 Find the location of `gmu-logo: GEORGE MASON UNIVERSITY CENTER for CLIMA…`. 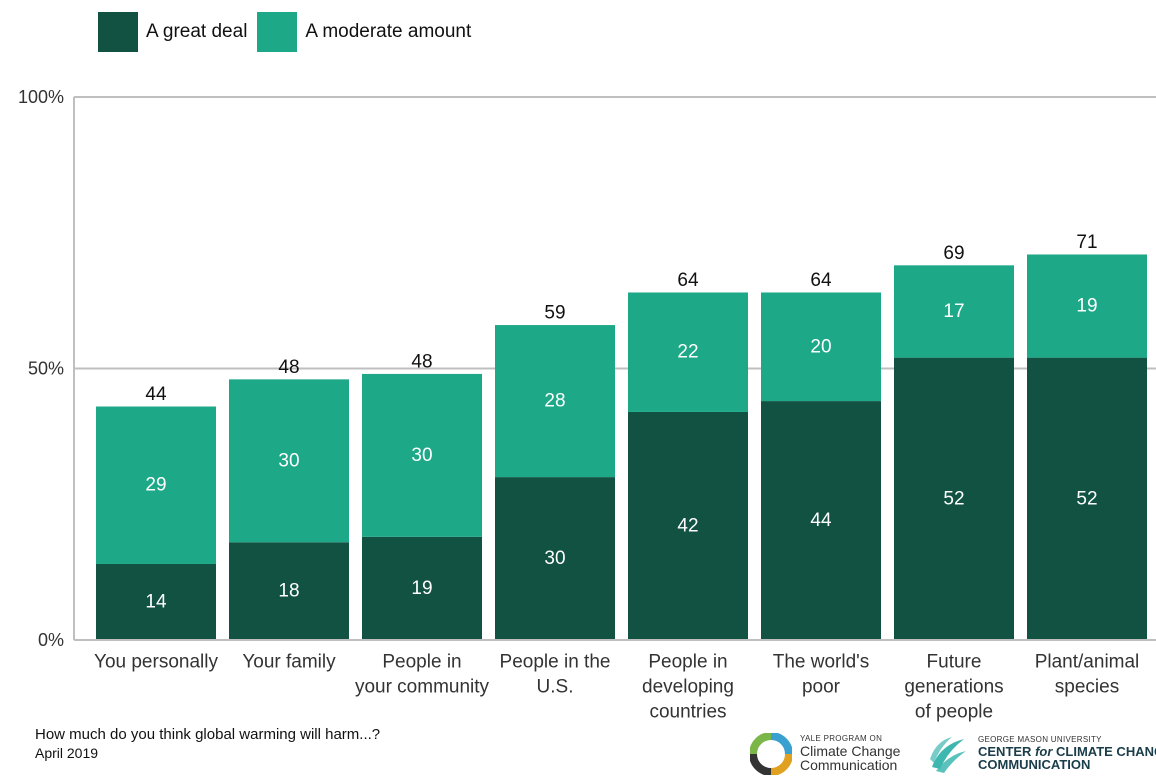

gmu-logo: GEORGE MASON UNIVERSITY CENTER for CLIMA… is located at coordinates (1041, 754).